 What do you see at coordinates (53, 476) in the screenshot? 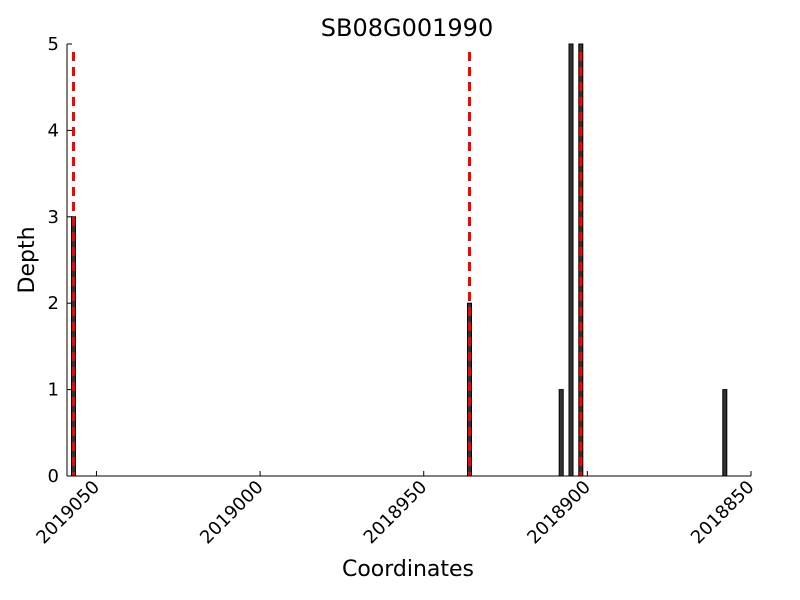
I see `y-tick-label: 0` at bounding box center [53, 476].